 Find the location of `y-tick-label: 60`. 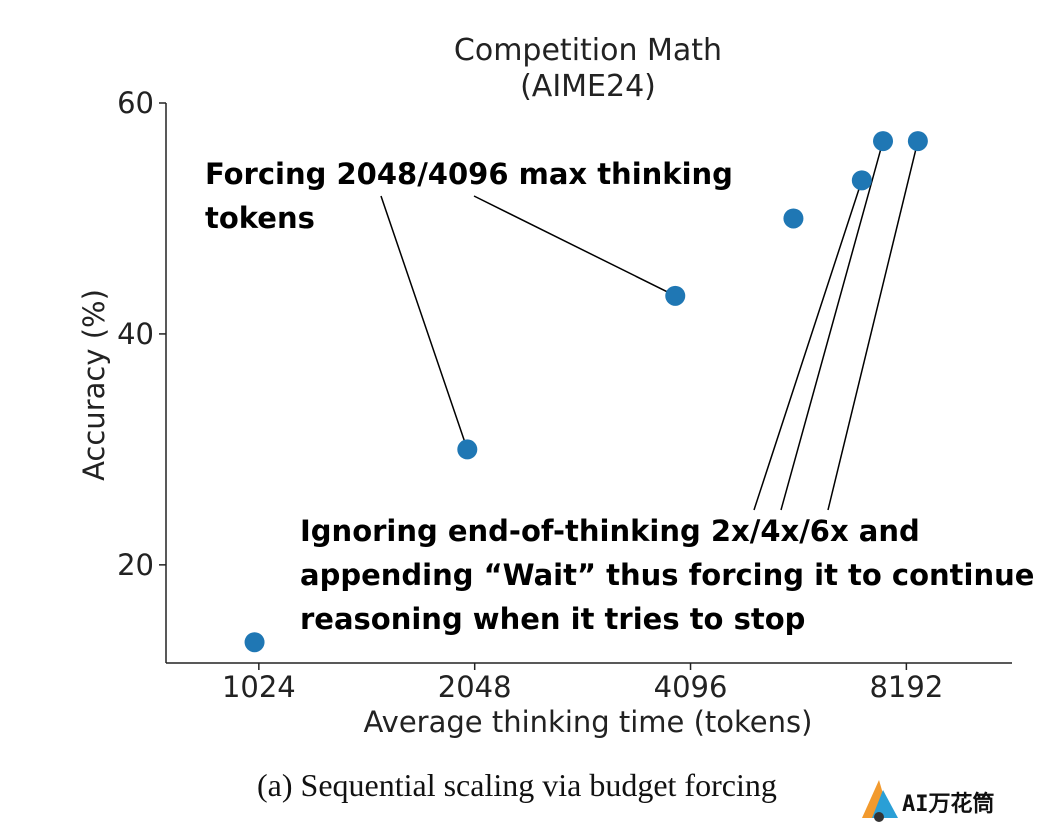

y-tick-label: 60 is located at coordinates (135, 103).